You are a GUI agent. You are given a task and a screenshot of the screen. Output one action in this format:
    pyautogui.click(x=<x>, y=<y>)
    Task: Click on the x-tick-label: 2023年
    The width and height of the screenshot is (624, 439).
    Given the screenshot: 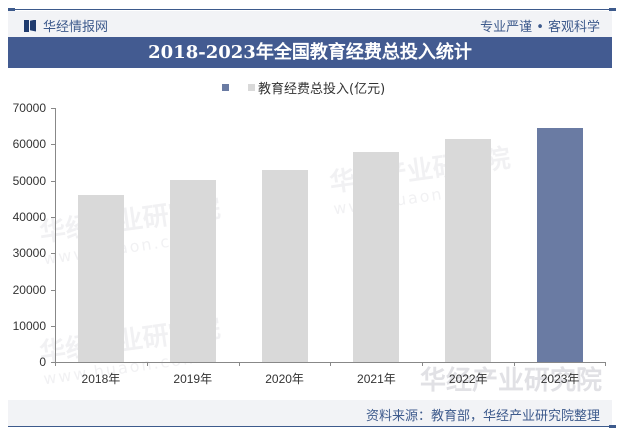 What is the action you would take?
    pyautogui.click(x=560, y=379)
    